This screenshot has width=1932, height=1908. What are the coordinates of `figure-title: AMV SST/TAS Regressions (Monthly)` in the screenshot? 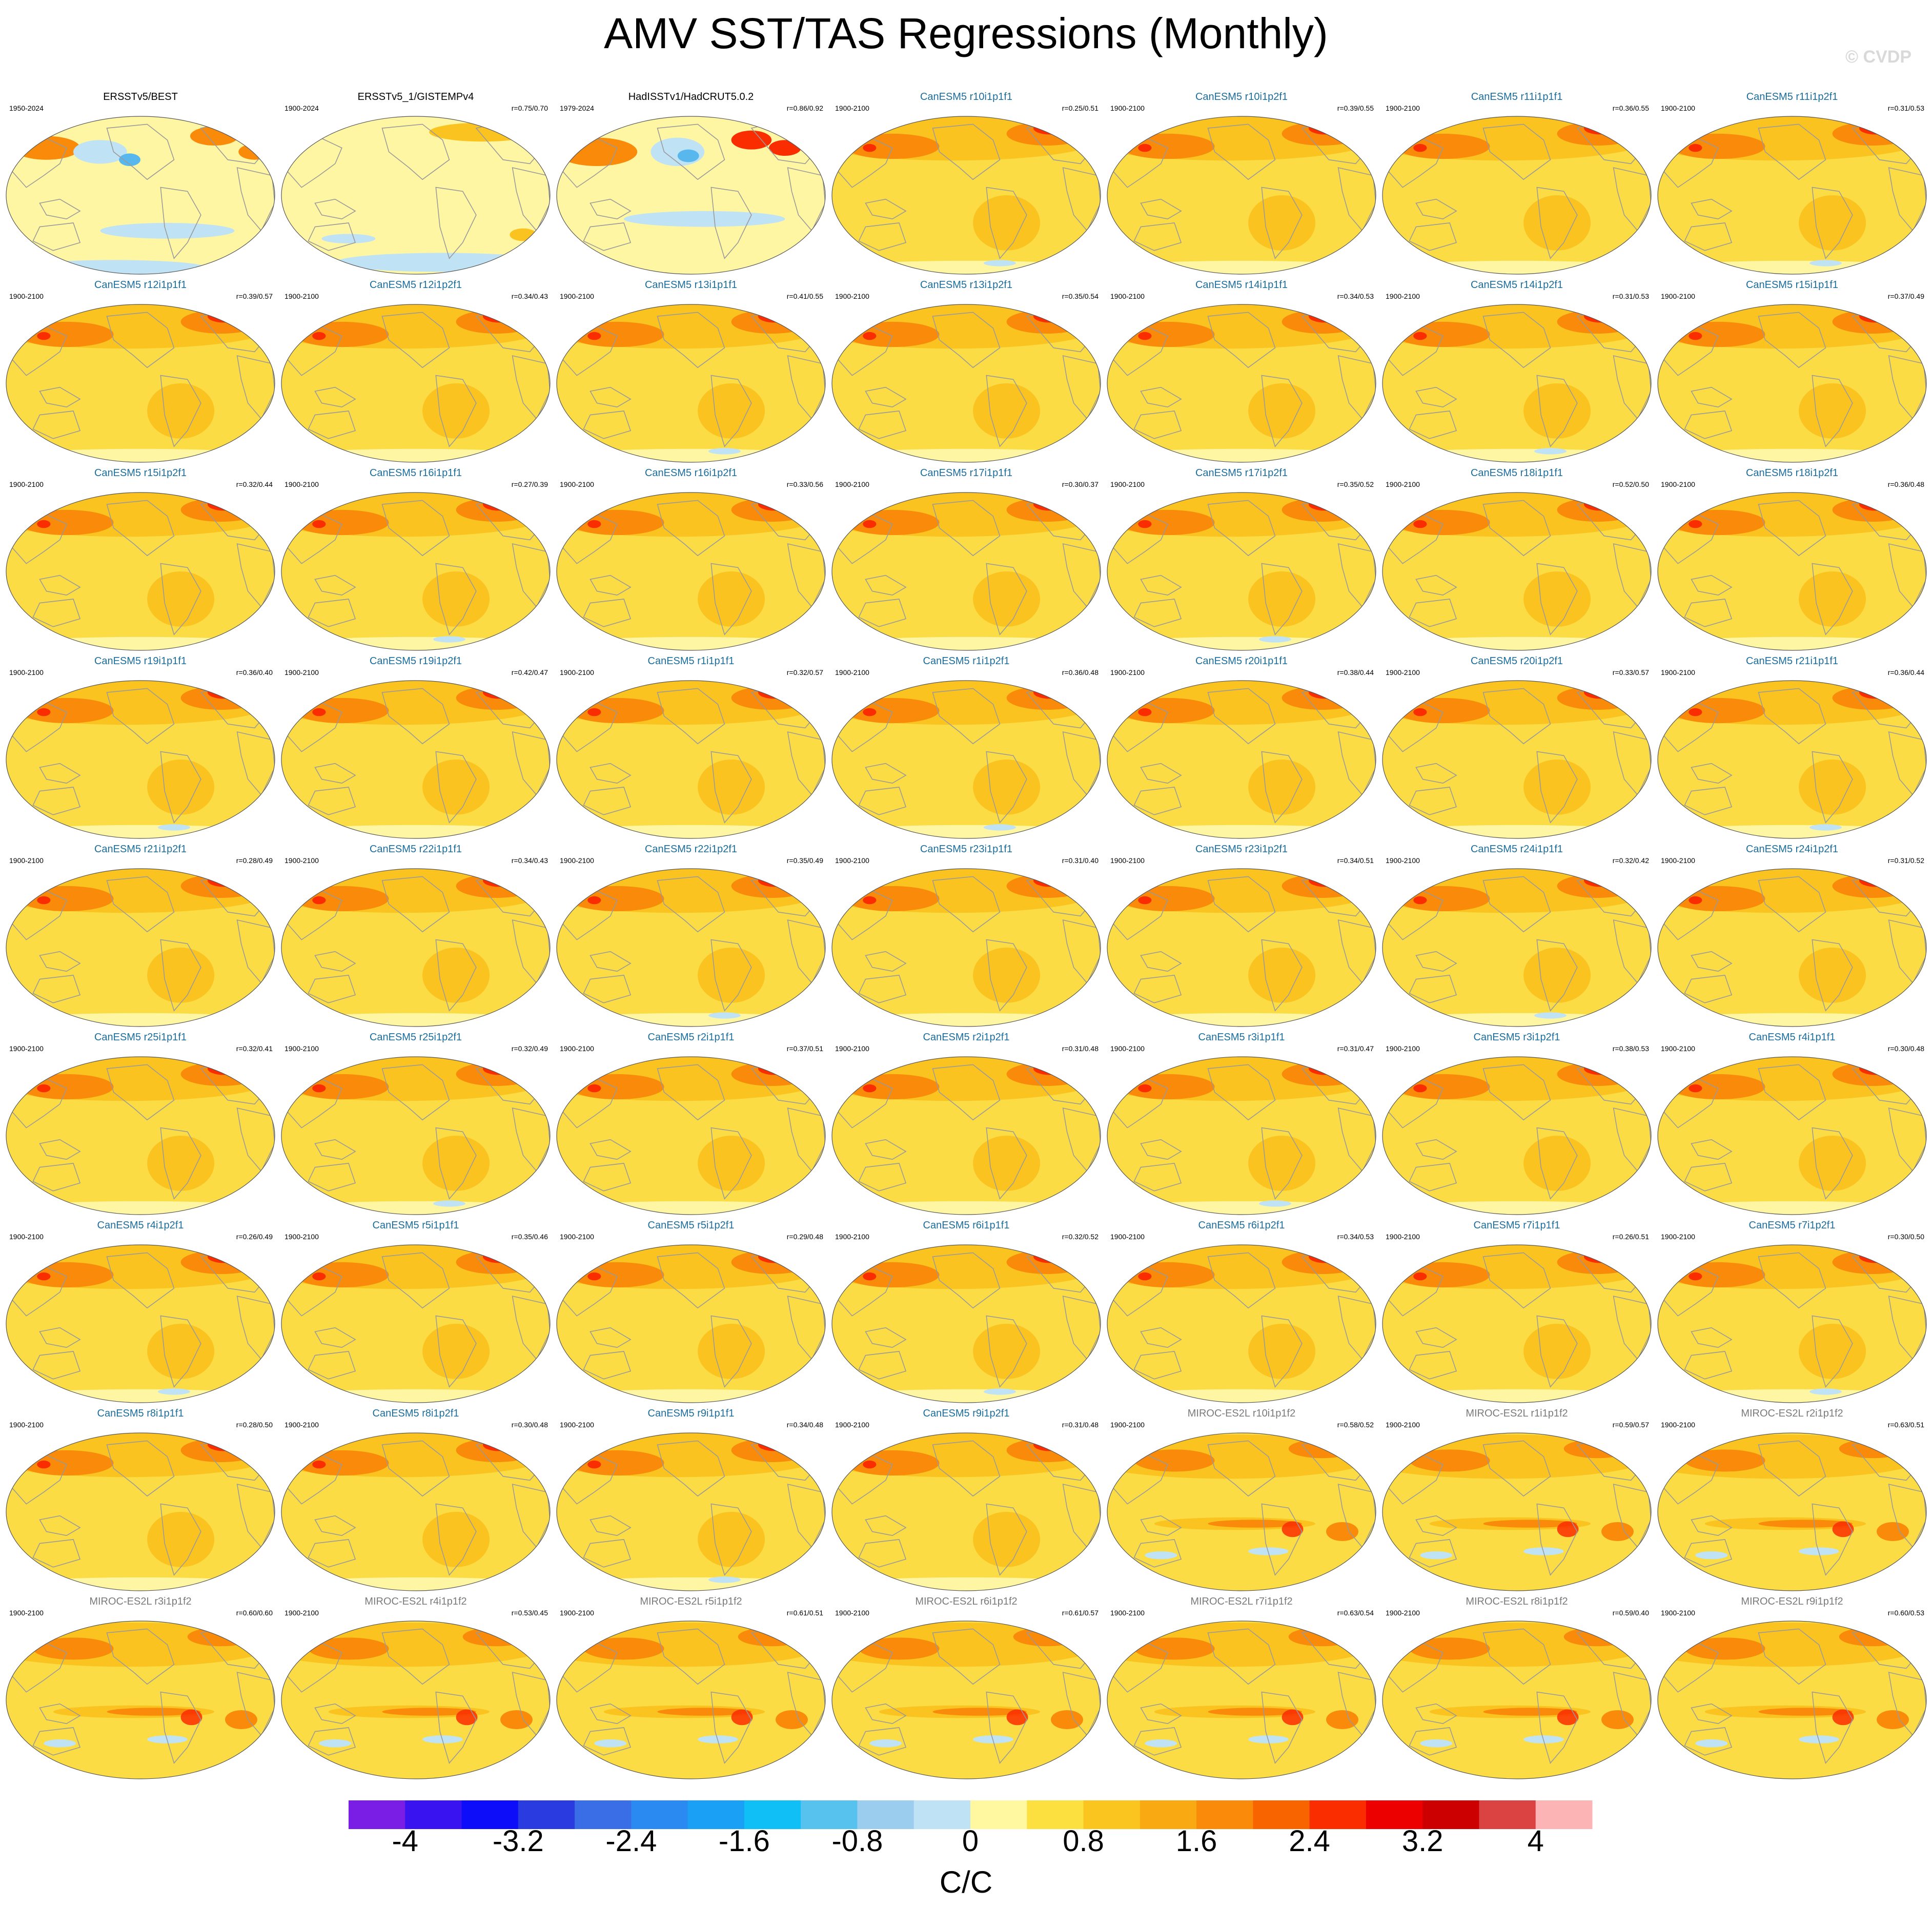 It's located at (966, 33).